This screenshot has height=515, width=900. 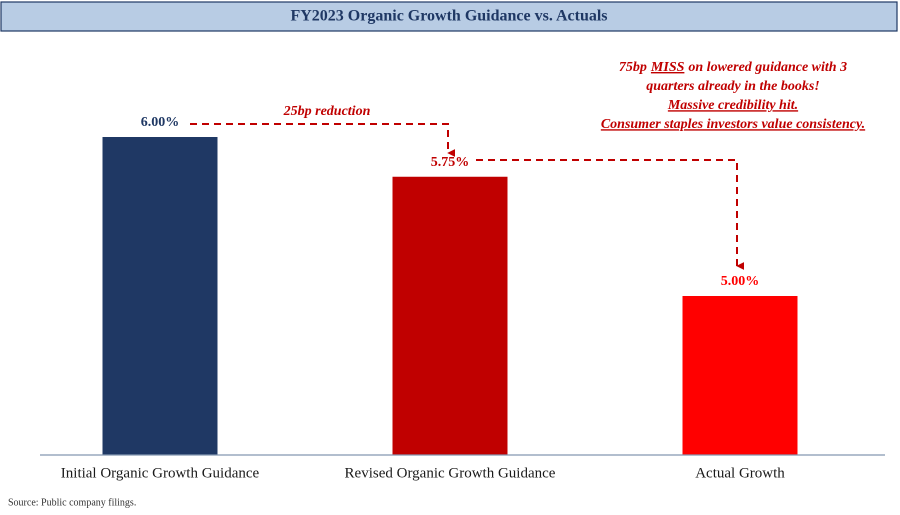 What do you see at coordinates (327, 111) in the screenshot?
I see `arrow-label: 25bp reduction` at bounding box center [327, 111].